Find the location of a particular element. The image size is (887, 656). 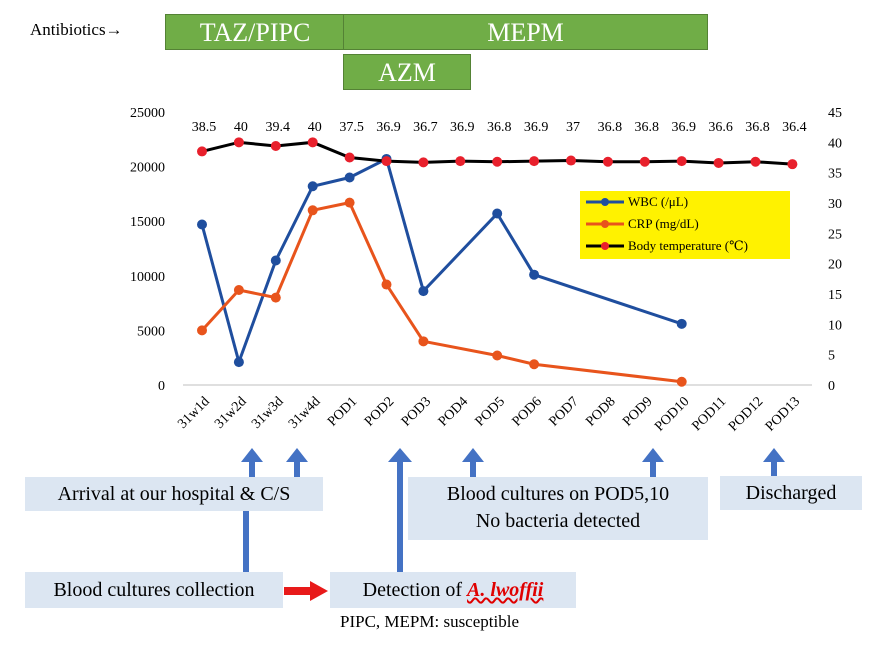

y-left-tick-label: 0 is located at coordinates (161, 386).